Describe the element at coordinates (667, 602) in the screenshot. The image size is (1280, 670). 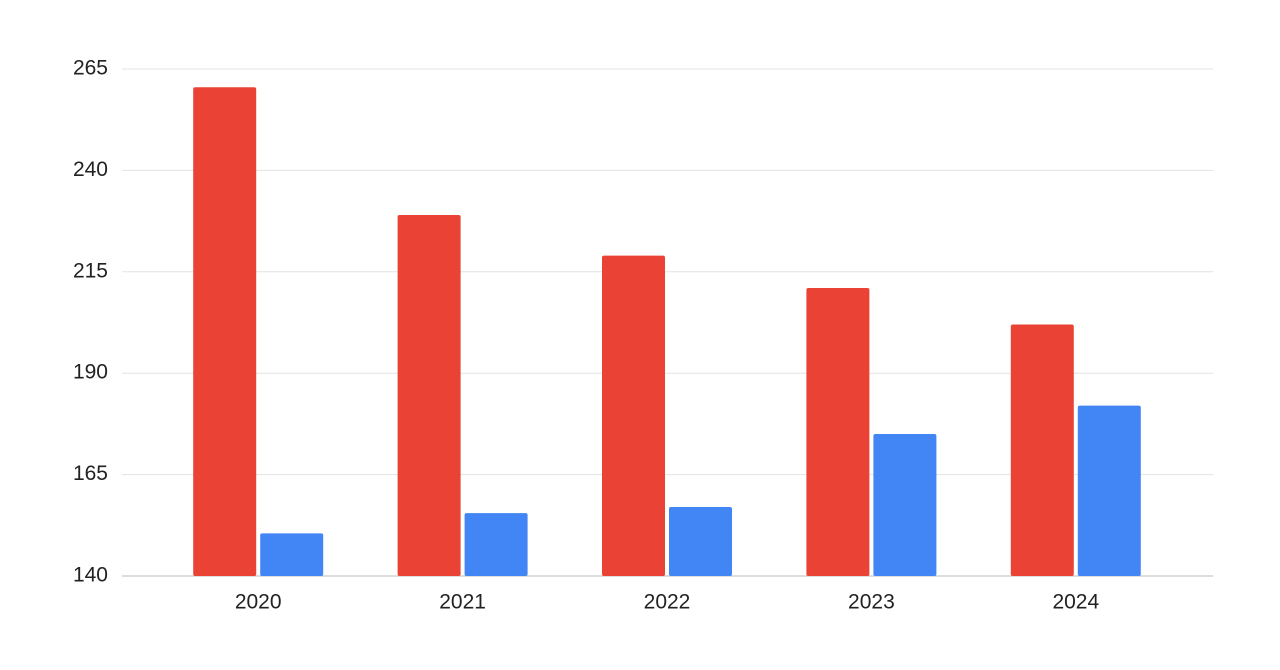
I see `x-tick-label: 2022` at that location.